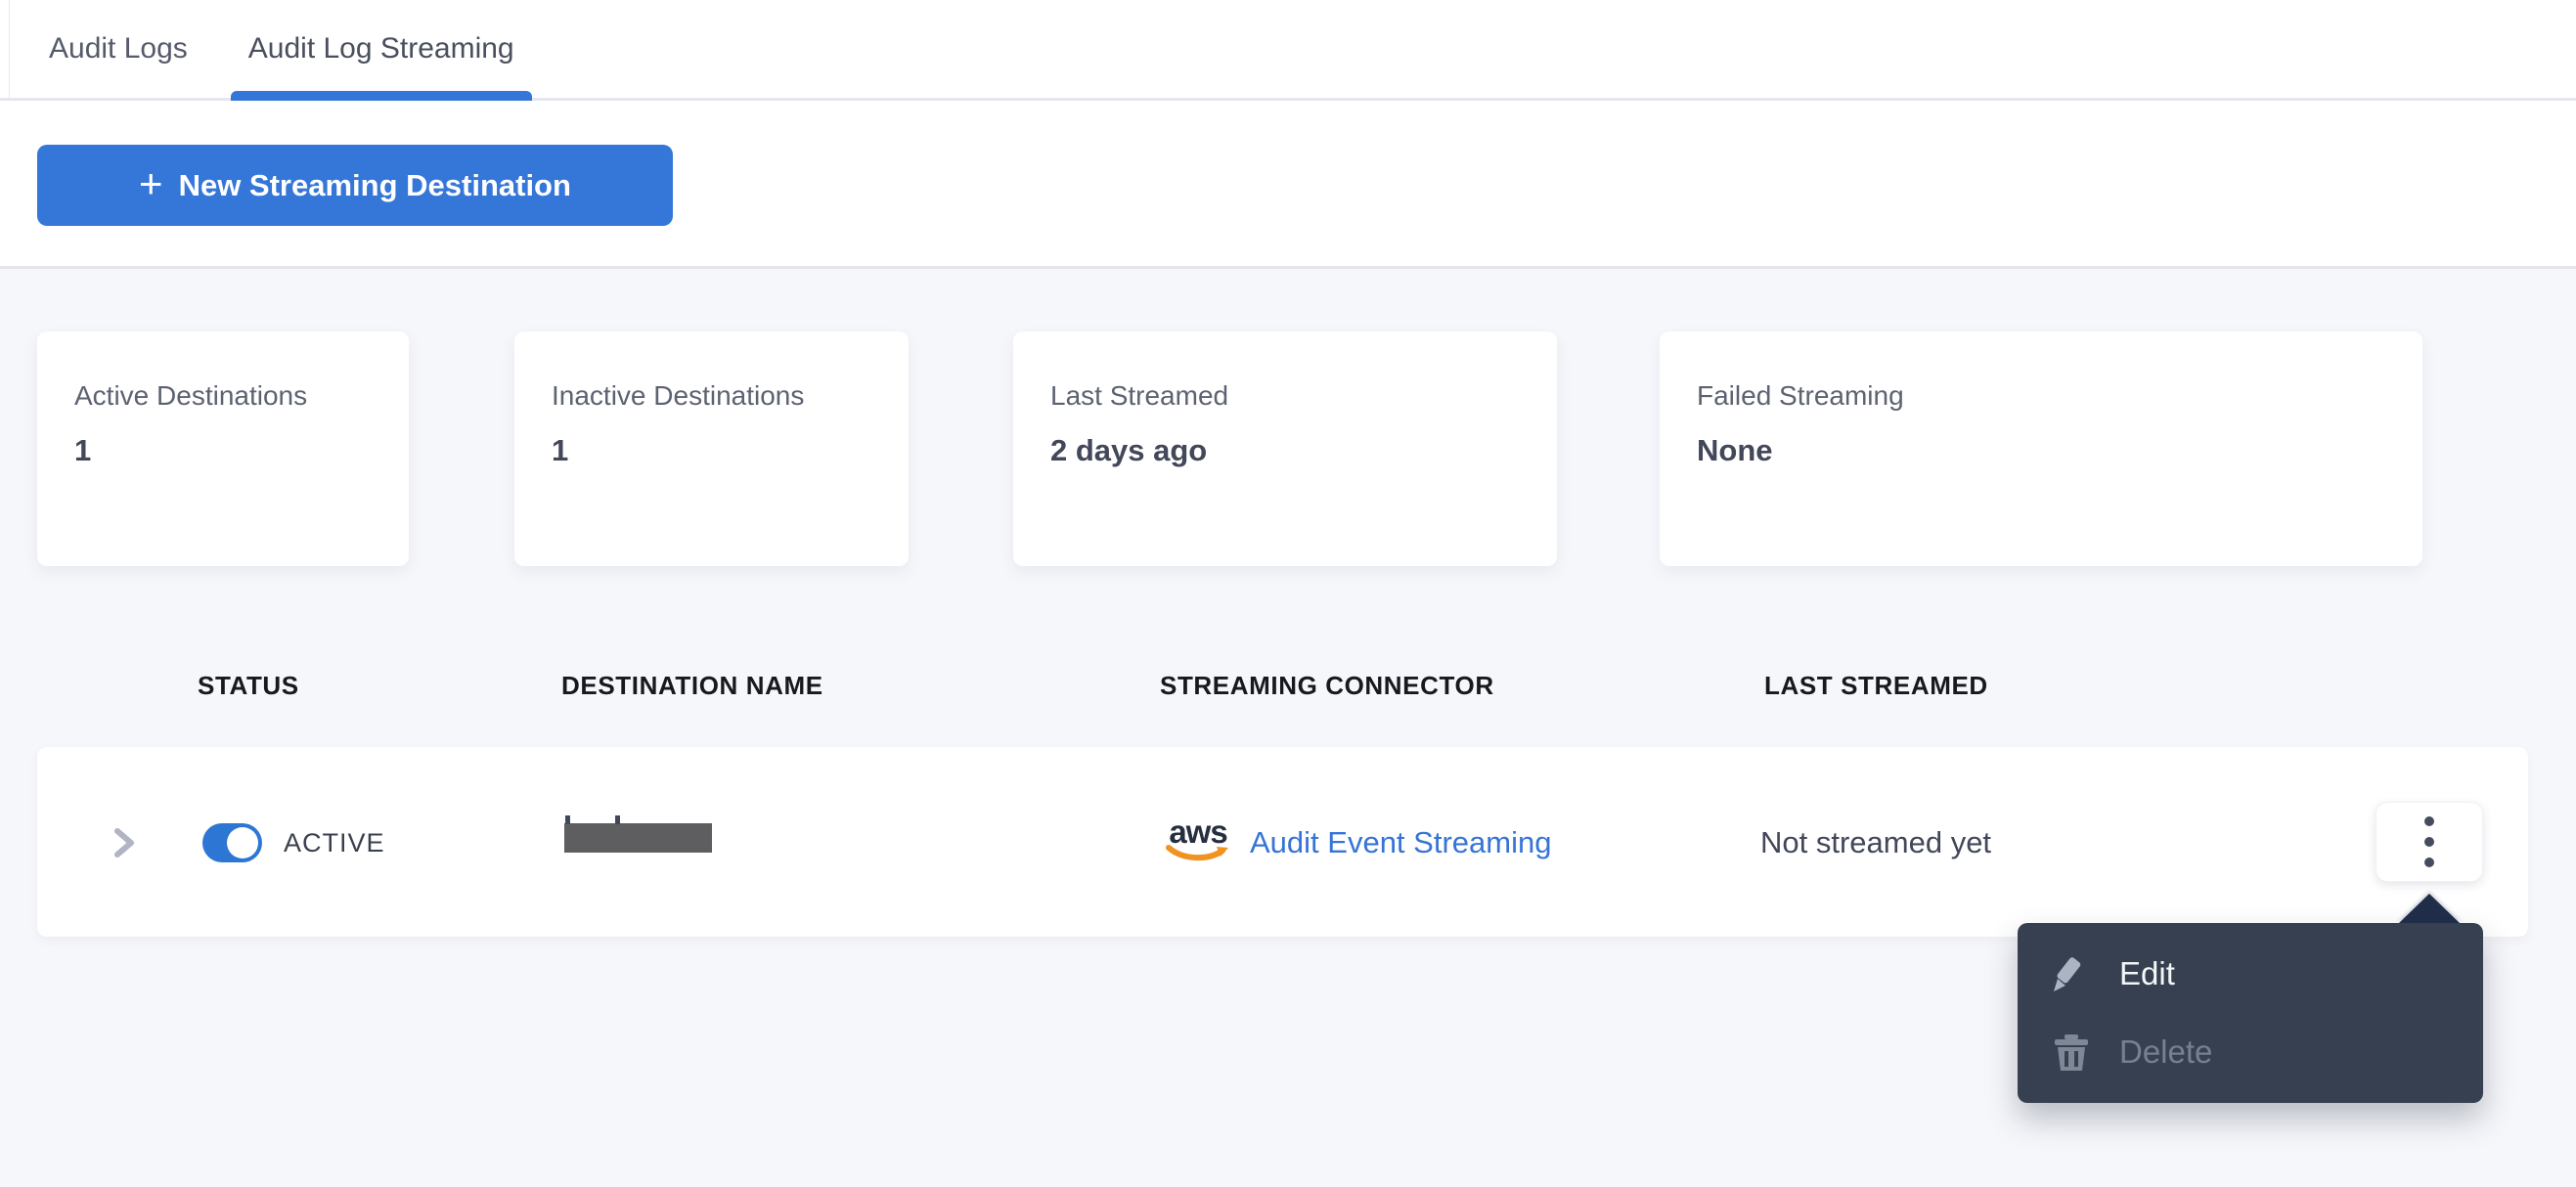 This screenshot has height=1187, width=2576. Describe the element at coordinates (1401, 842) in the screenshot. I see `connector-link: Audit Event Streaming` at that location.